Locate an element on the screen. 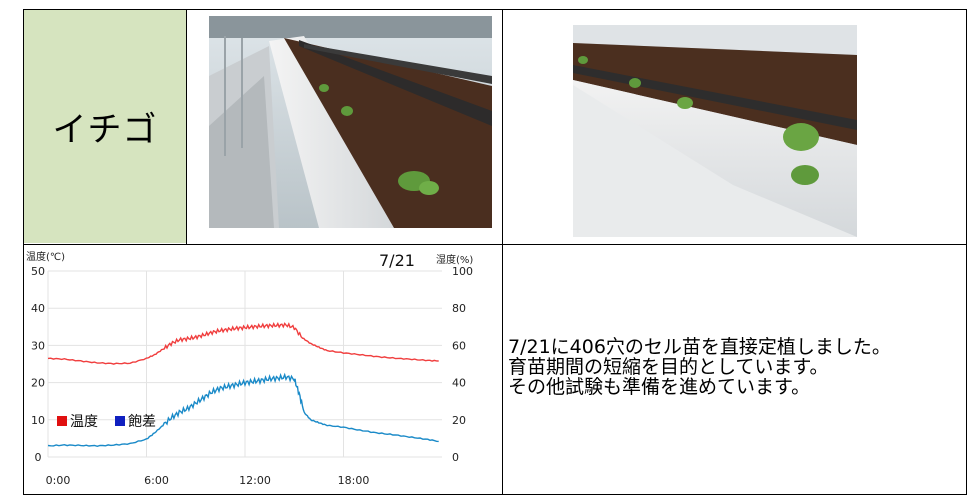 The image size is (976, 496). x-tick: 0:00 is located at coordinates (58, 480).